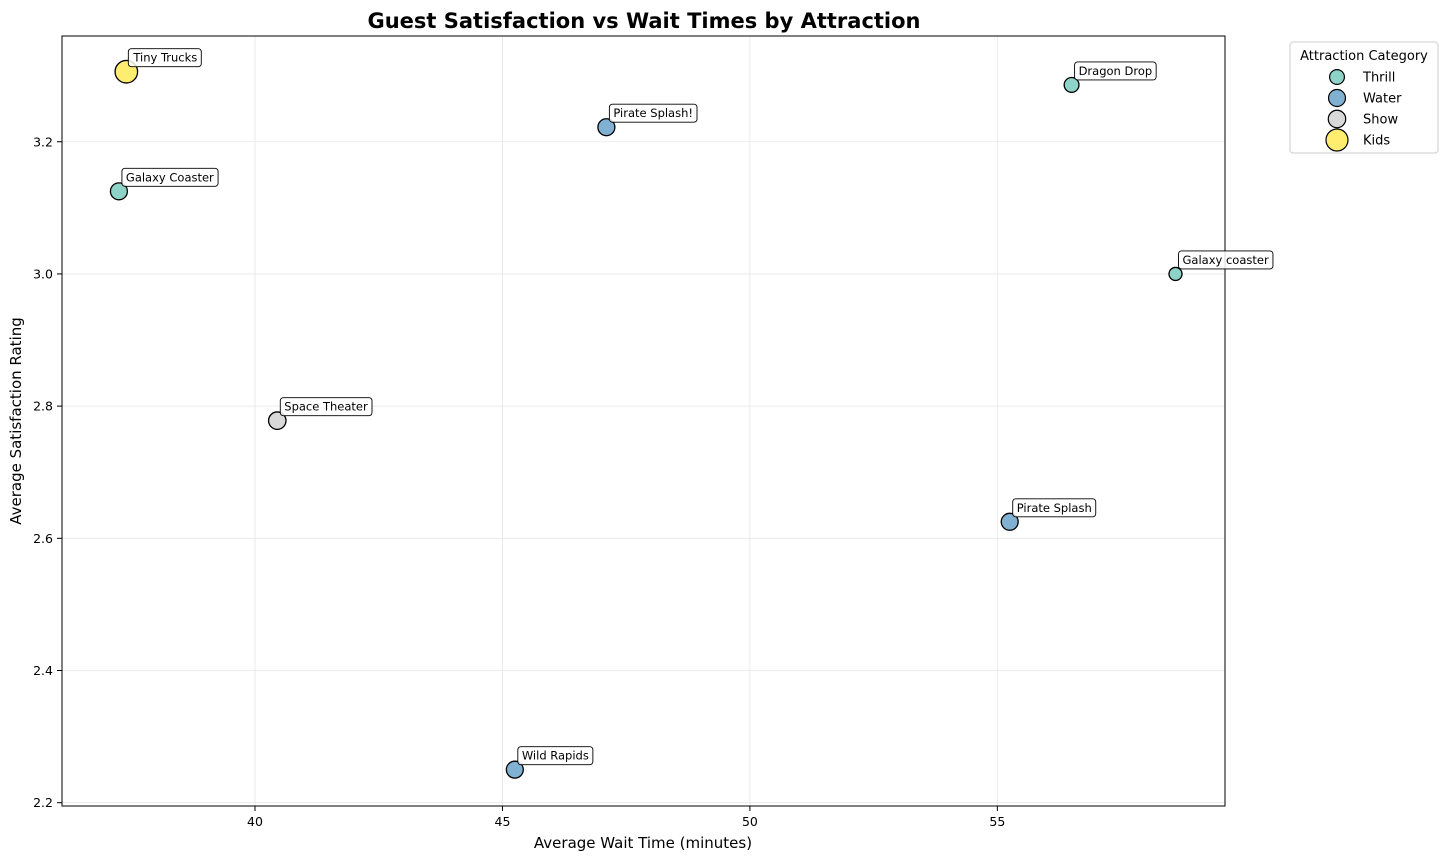  I want to click on annotation-label: Galaxy Coaster, so click(170, 177).